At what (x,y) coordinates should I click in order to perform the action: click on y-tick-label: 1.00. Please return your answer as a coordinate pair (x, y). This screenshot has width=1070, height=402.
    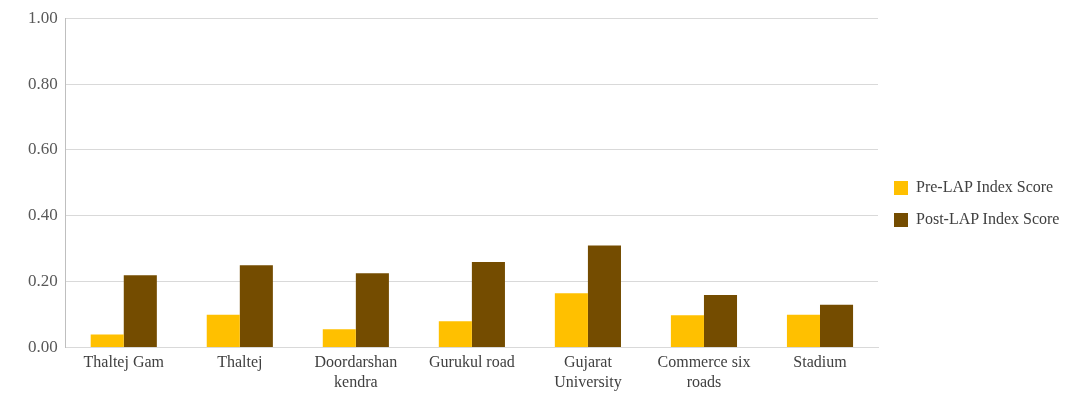
    Looking at the image, I should click on (43, 17).